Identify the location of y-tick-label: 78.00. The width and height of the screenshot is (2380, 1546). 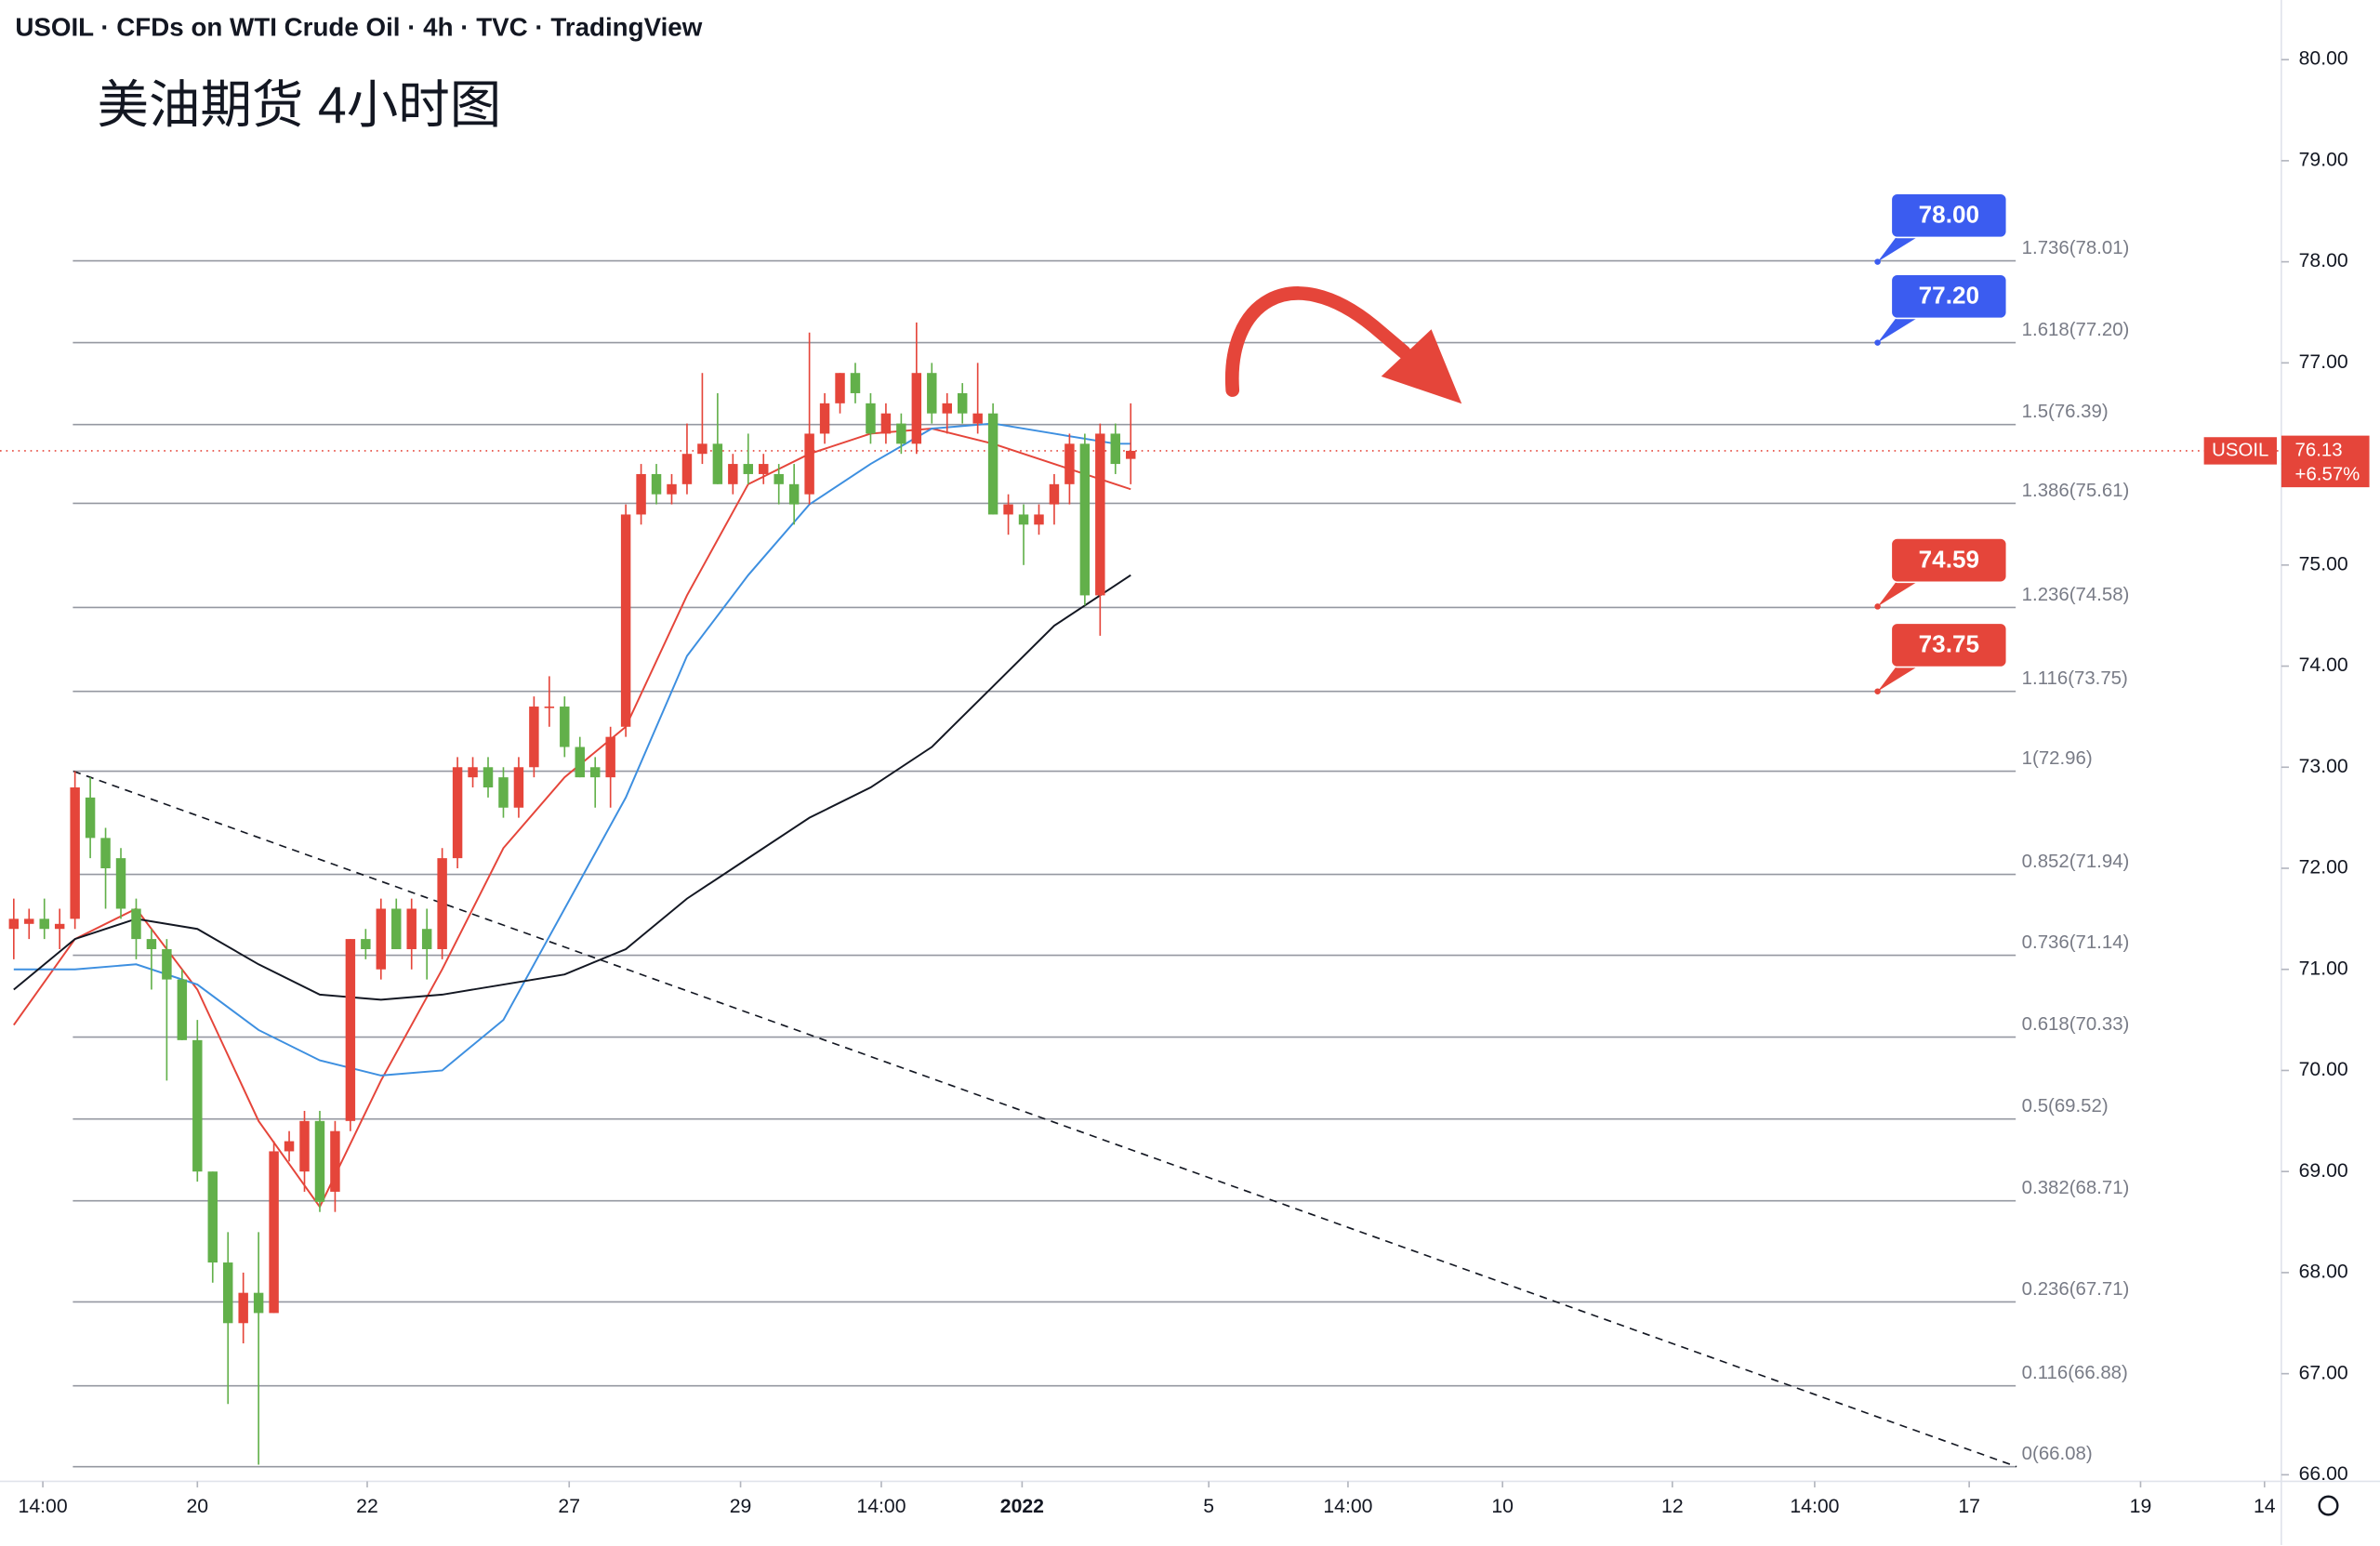
(2323, 260).